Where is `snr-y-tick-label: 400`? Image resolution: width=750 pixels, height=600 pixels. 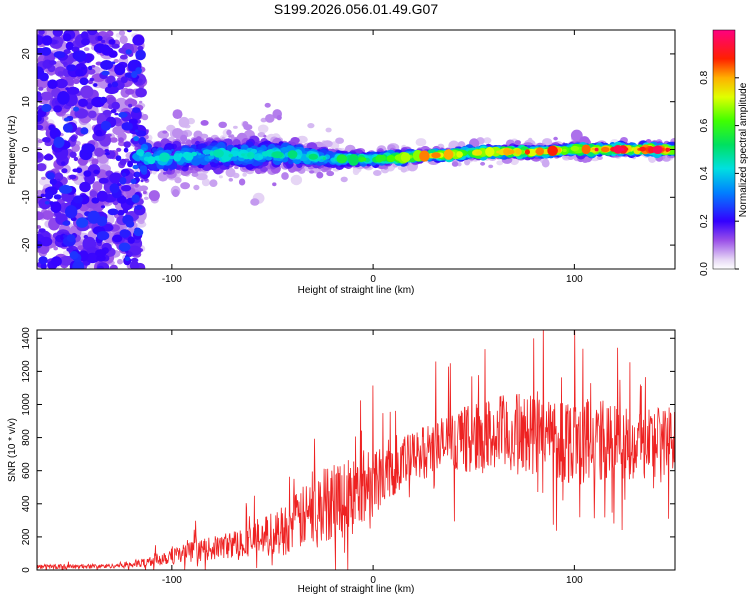
snr-y-tick-label: 400 is located at coordinates (26, 503).